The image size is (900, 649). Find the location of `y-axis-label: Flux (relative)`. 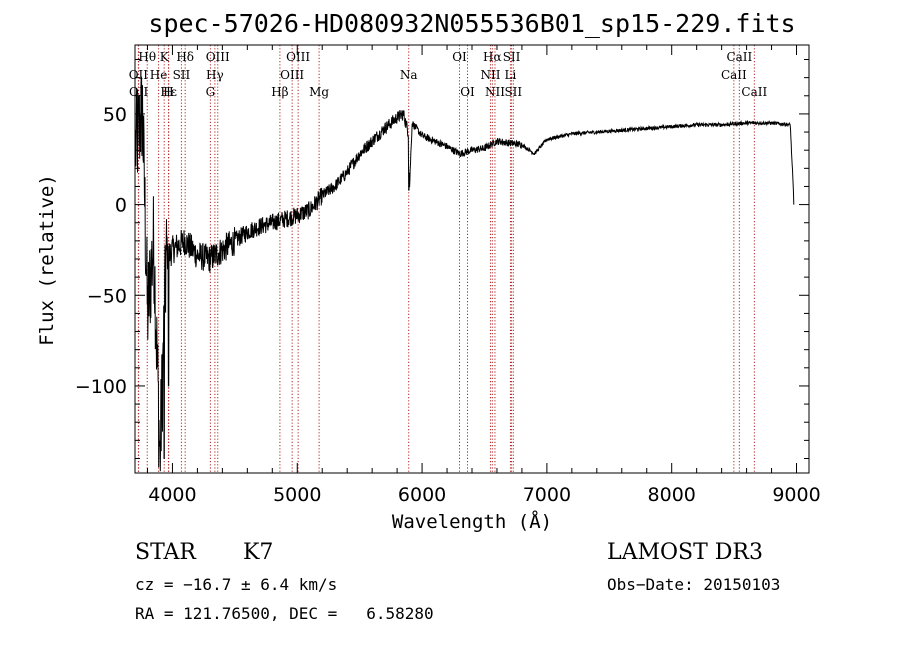

y-axis-label: Flux (relative) is located at coordinates (47, 260).